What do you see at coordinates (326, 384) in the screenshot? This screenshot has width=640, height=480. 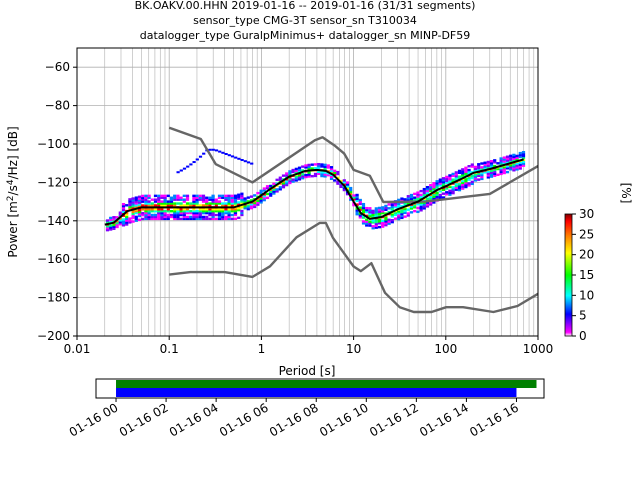 I see `timeline-bar-data` at bounding box center [326, 384].